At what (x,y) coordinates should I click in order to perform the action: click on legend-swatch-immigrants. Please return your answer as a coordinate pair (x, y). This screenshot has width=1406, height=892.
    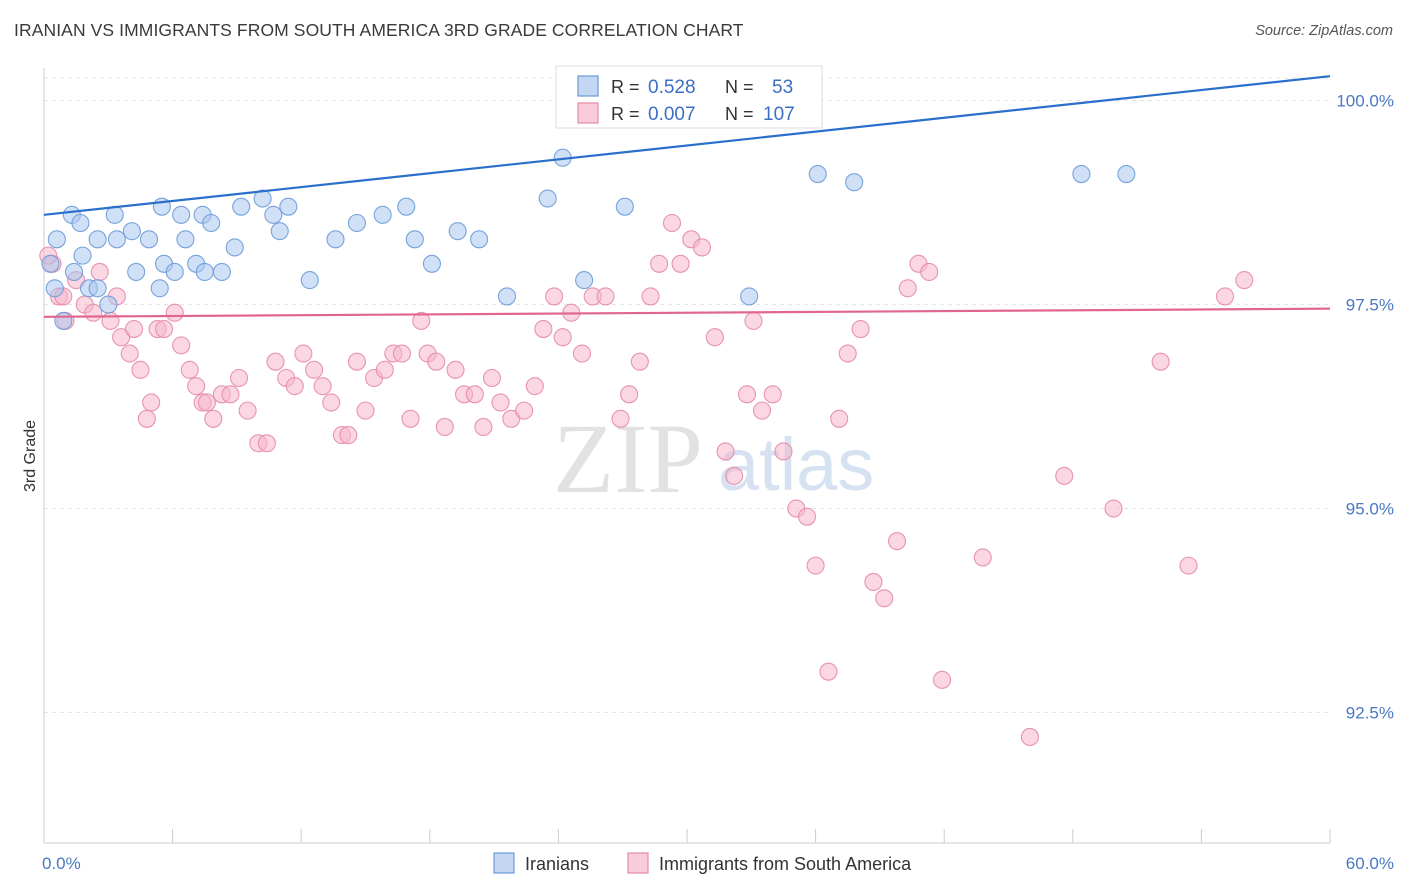
    Looking at the image, I should click on (638, 863).